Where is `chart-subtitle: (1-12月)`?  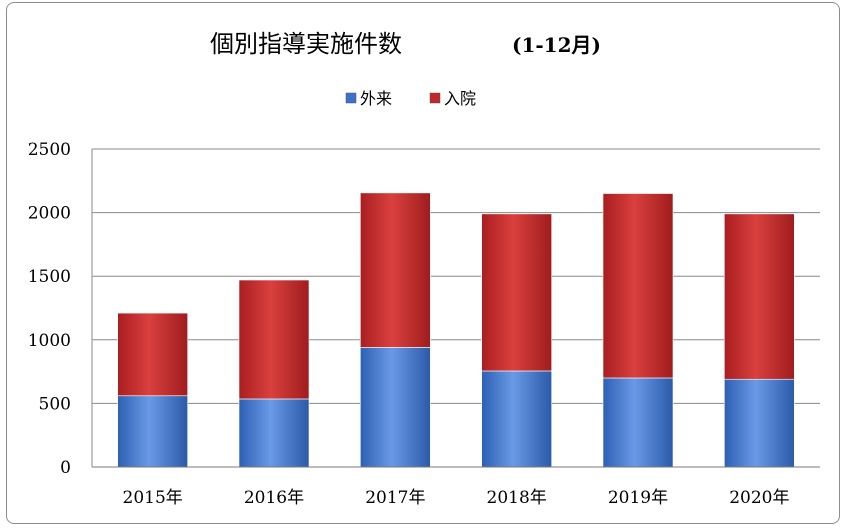
chart-subtitle: (1-12月) is located at coordinates (556, 45).